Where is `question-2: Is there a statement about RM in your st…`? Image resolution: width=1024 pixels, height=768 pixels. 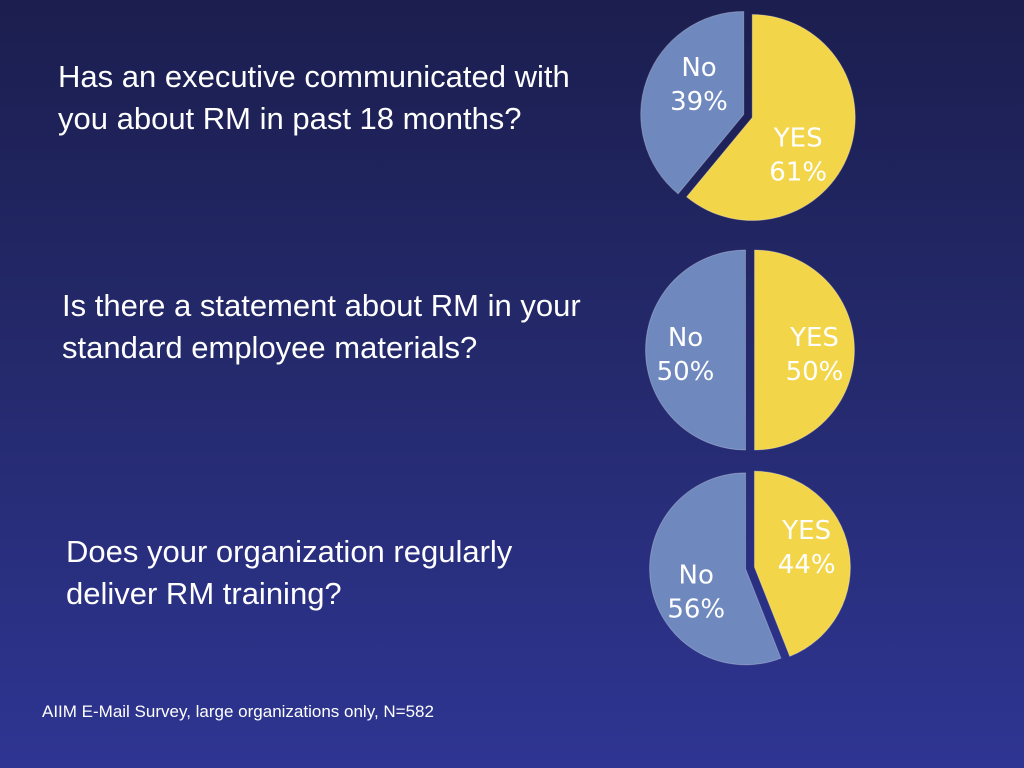 question-2: Is there a statement about RM in your st… is located at coordinates (321, 326).